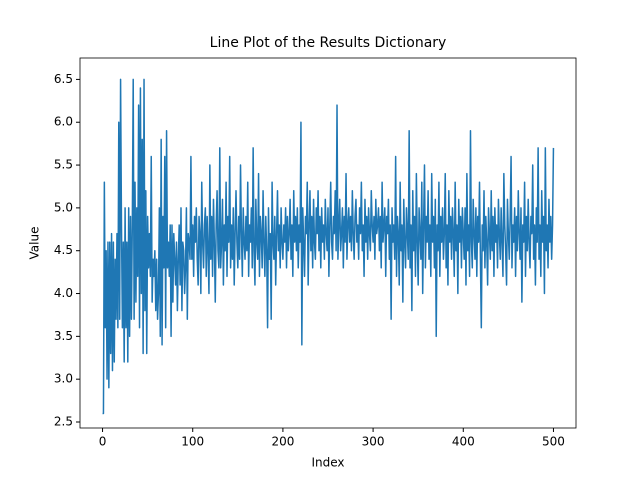 Image resolution: width=640 pixels, height=484 pixels. Describe the element at coordinates (192, 442) in the screenshot. I see `x-tick-label: 100` at that location.